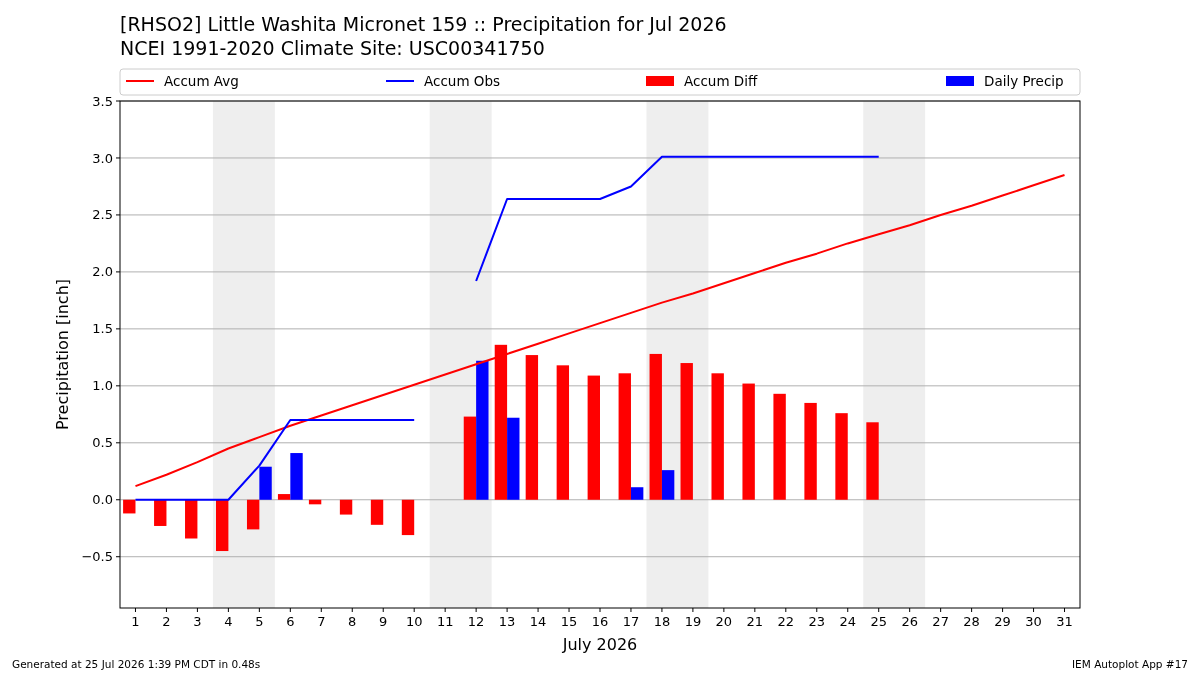 Image resolution: width=1200 pixels, height=675 pixels. Describe the element at coordinates (476, 621) in the screenshot. I see `x-tick-label: 12` at that location.